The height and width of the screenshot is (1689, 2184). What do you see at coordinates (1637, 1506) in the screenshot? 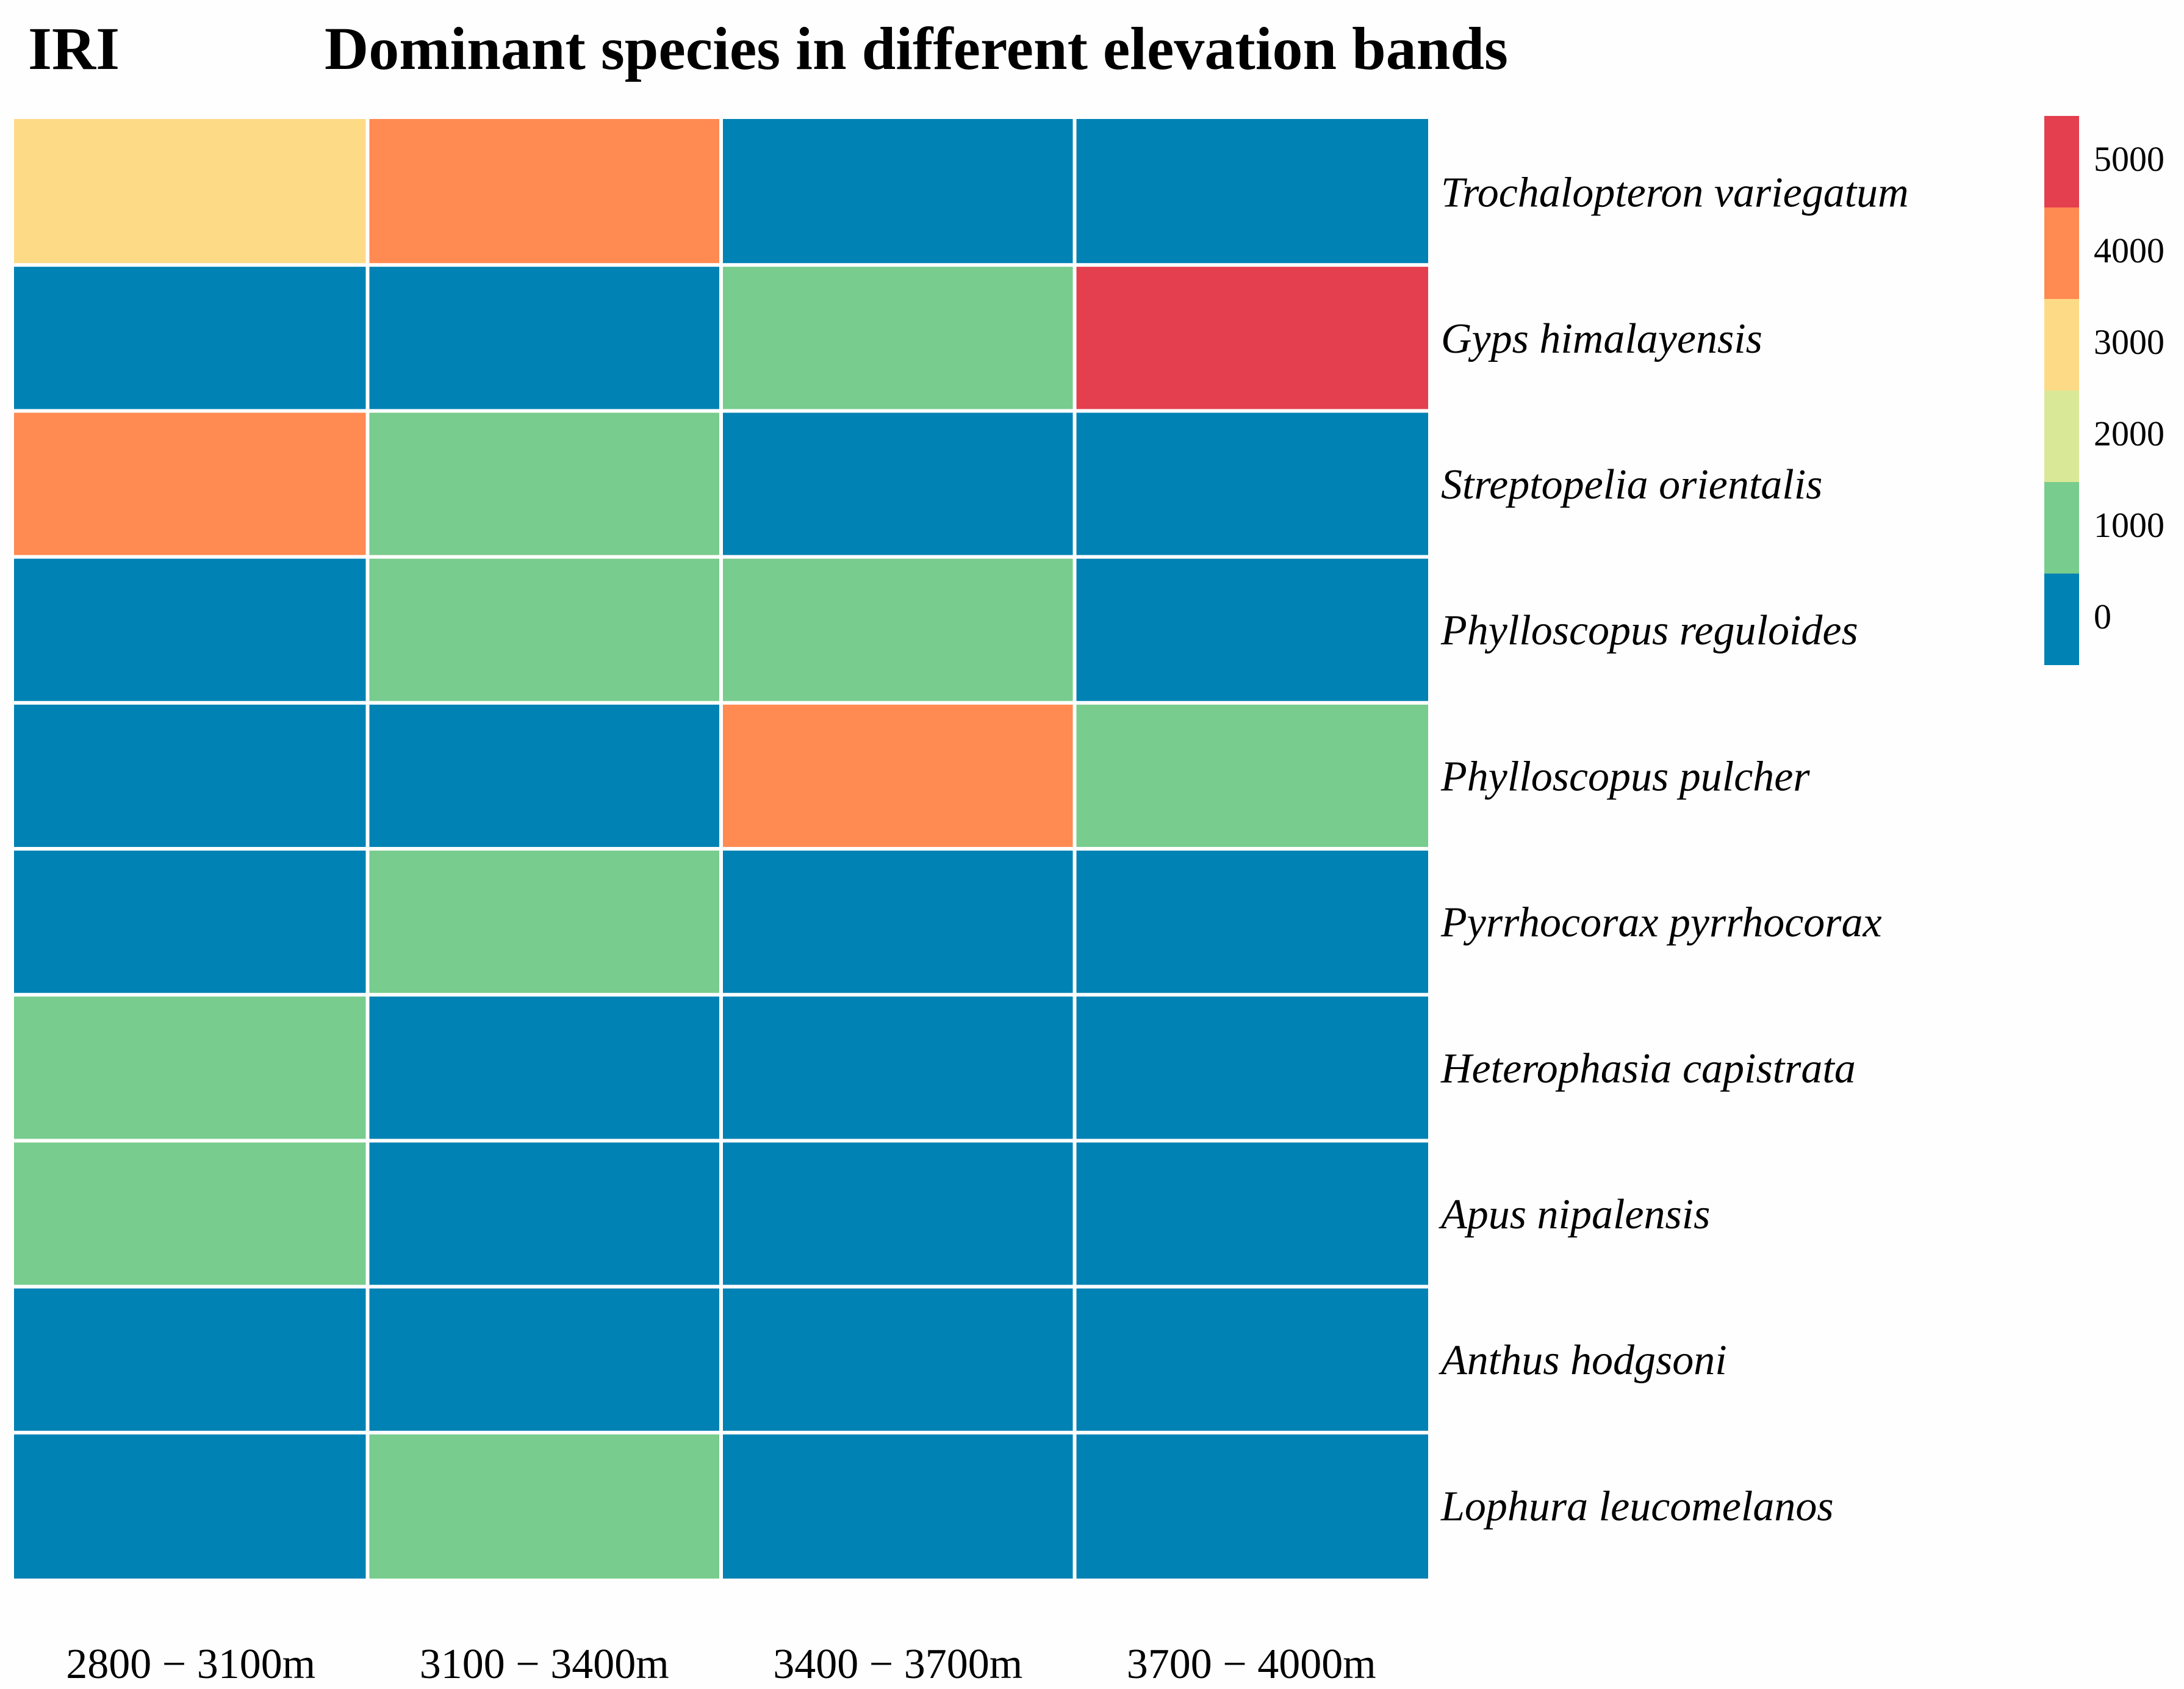
I see `row-label: Lophura leucomelanos` at bounding box center [1637, 1506].